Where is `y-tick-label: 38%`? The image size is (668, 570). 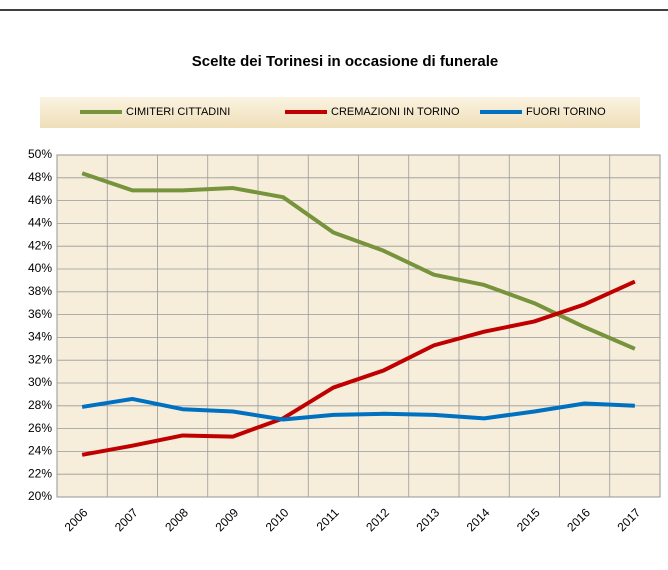
y-tick-label: 38% is located at coordinates (40, 291).